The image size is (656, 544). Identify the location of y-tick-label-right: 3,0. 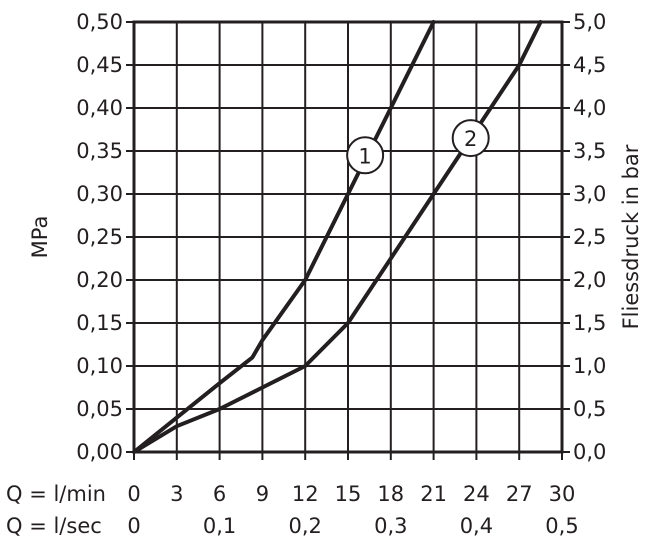
(589, 194).